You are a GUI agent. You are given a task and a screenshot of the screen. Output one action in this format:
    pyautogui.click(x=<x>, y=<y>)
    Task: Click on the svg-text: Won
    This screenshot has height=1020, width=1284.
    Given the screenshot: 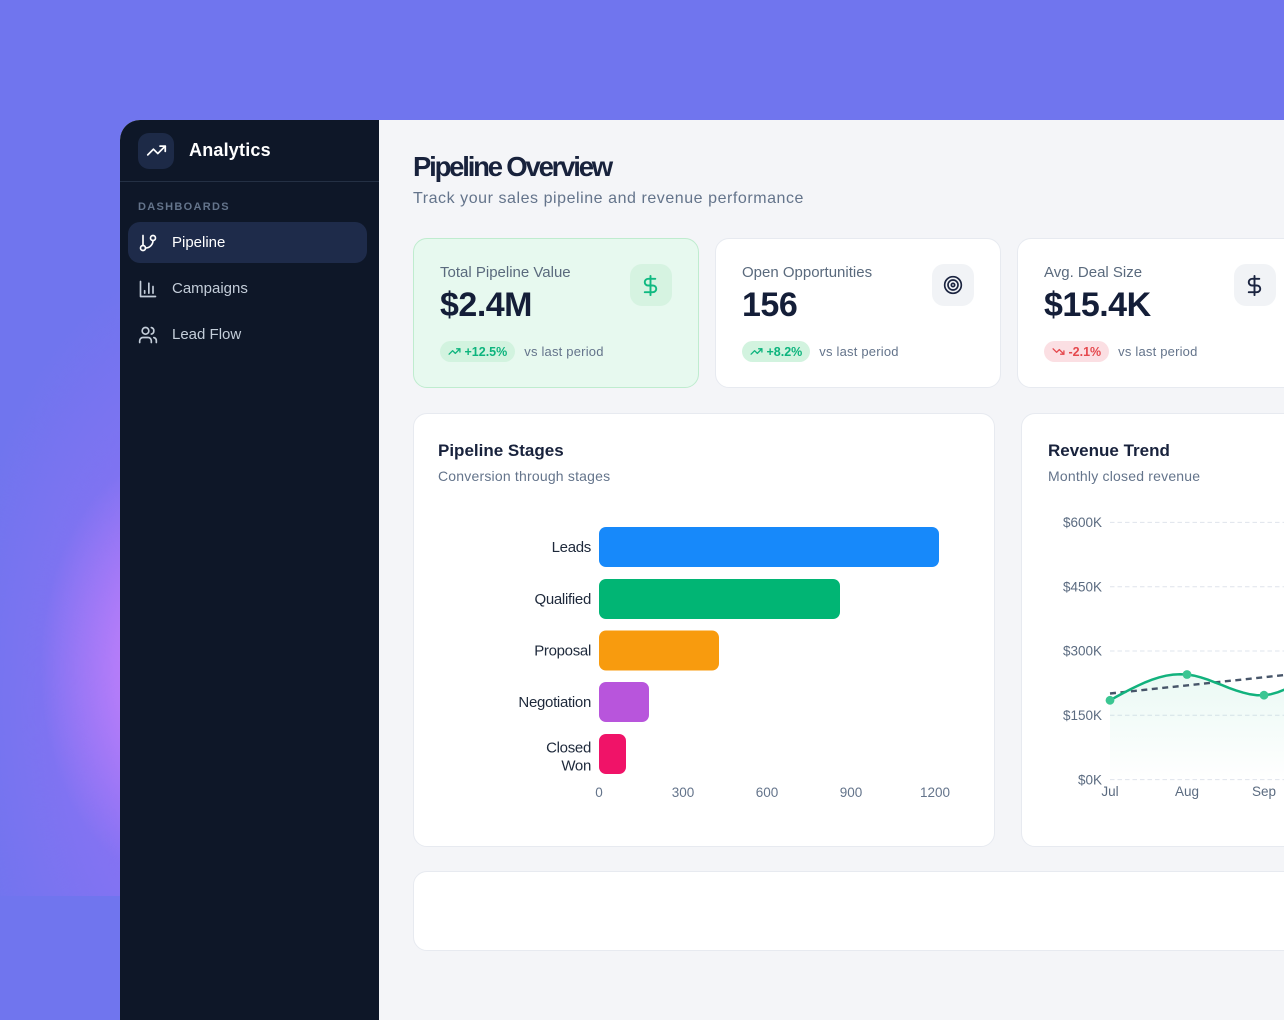 What is the action you would take?
    pyautogui.click(x=576, y=766)
    